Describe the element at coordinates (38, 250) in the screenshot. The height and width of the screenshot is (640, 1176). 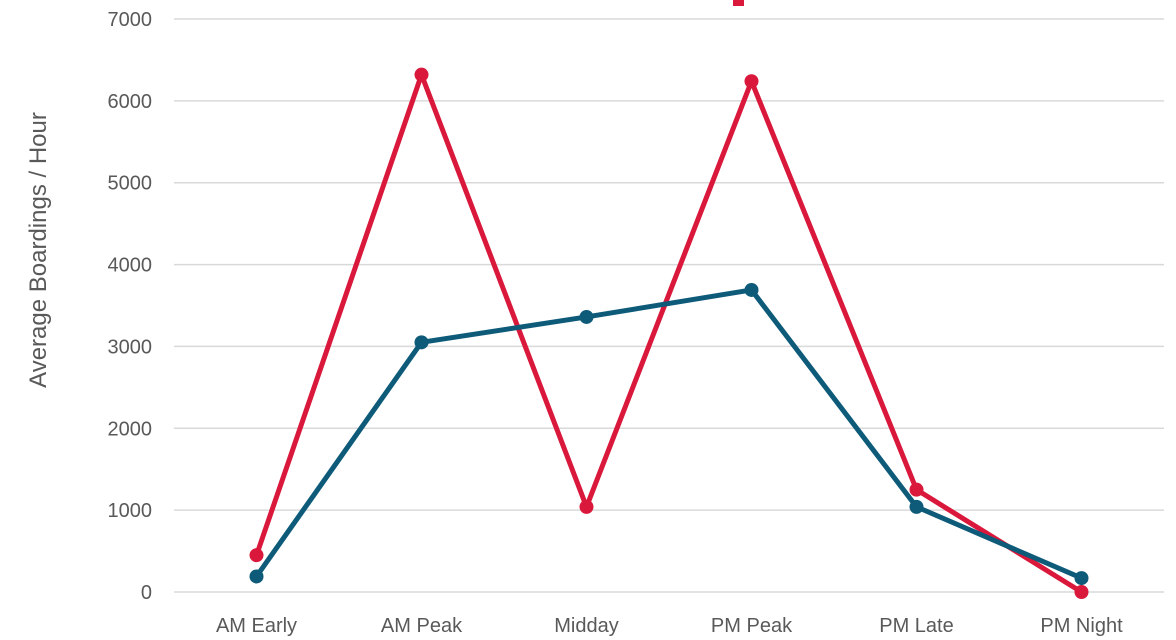
I see `y-axis-label: Average Boardings / Hour` at that location.